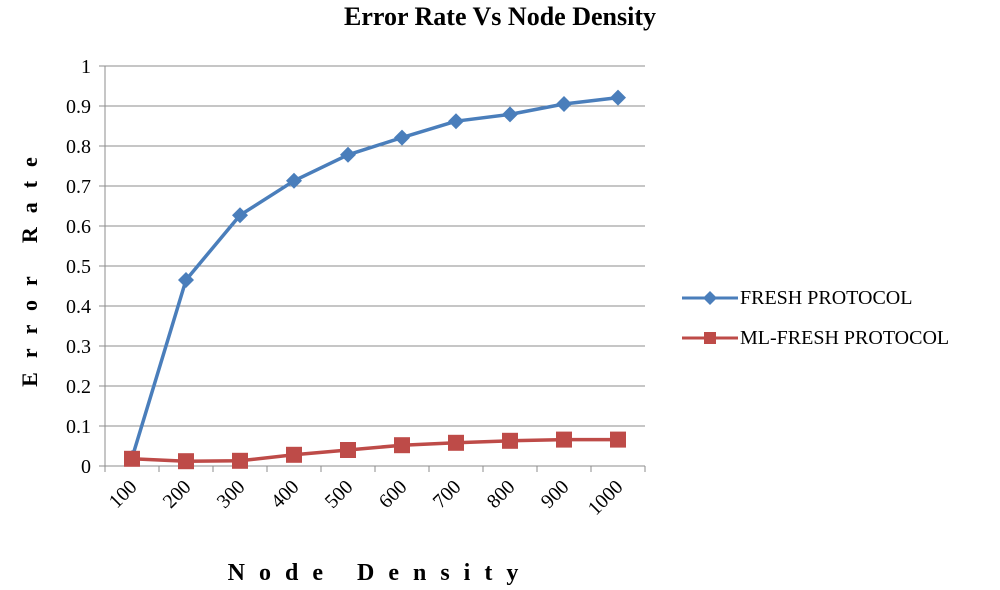  What do you see at coordinates (826, 298) in the screenshot?
I see `legend-label-fresh: FRESH PROTOCOL` at bounding box center [826, 298].